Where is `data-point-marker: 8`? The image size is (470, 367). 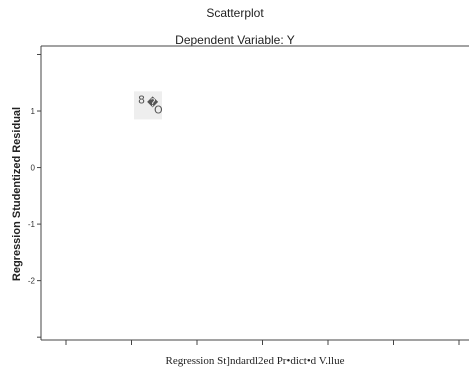 data-point-marker: 8 is located at coordinates (141, 99).